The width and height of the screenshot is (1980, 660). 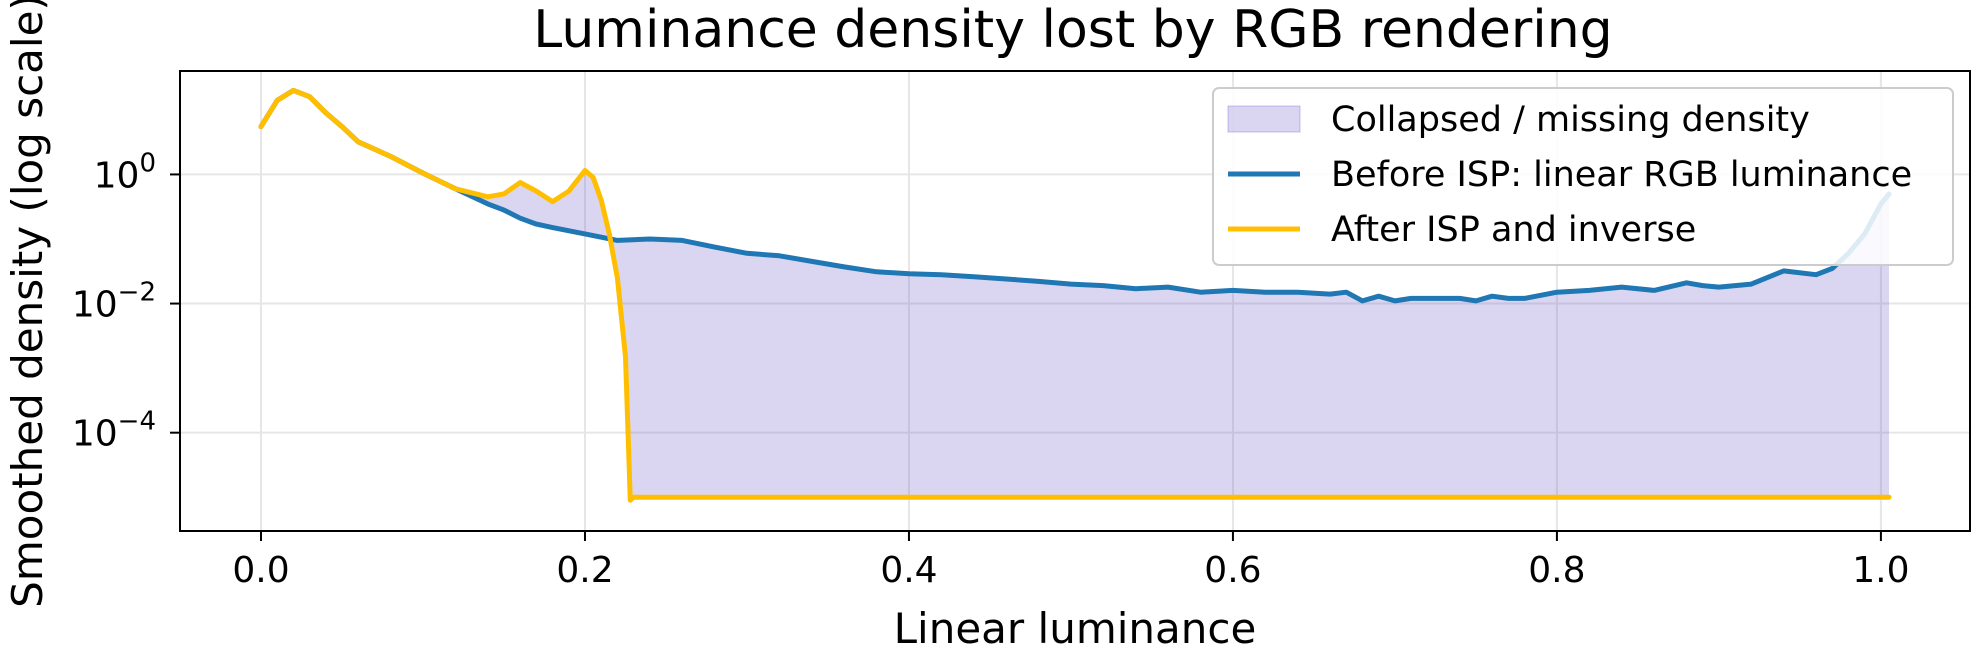 I want to click on legend-fill-swatch, so click(x=1264, y=119).